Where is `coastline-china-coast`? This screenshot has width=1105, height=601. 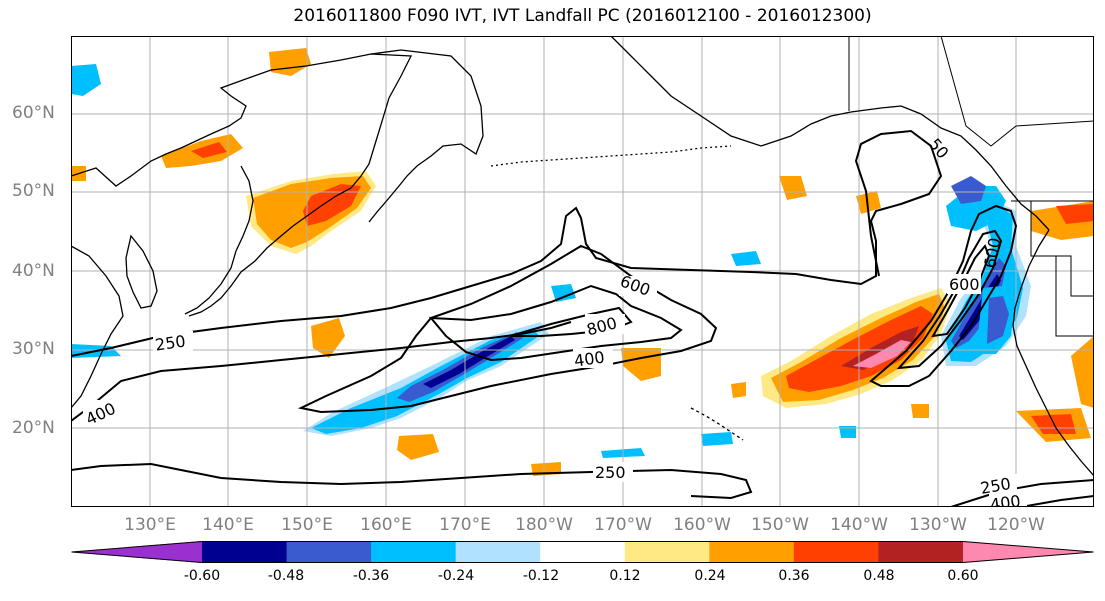 coastline-china-coast is located at coordinates (97, 327).